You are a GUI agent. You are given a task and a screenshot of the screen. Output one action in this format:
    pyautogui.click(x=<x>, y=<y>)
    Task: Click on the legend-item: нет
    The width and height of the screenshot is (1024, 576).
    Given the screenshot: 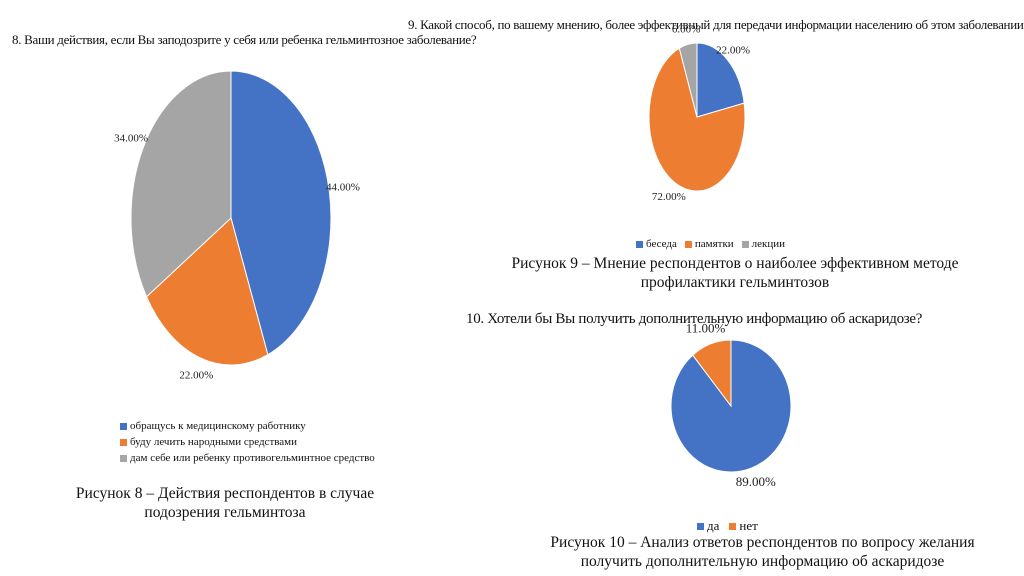 What is the action you would take?
    pyautogui.click(x=743, y=526)
    